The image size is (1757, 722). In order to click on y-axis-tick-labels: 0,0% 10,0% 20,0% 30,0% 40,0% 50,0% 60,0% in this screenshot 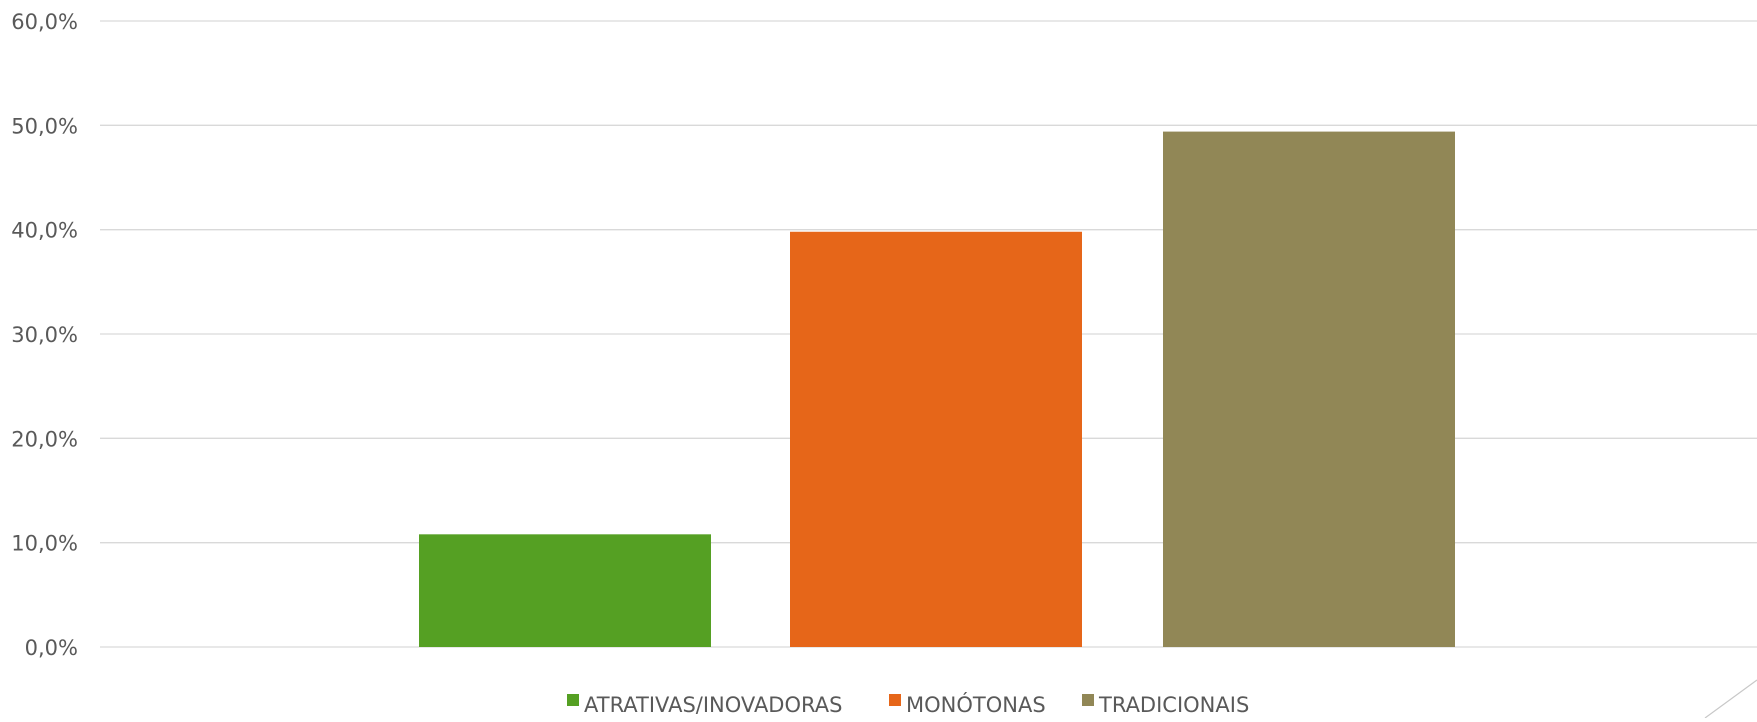, I will do `click(44, 335)`.